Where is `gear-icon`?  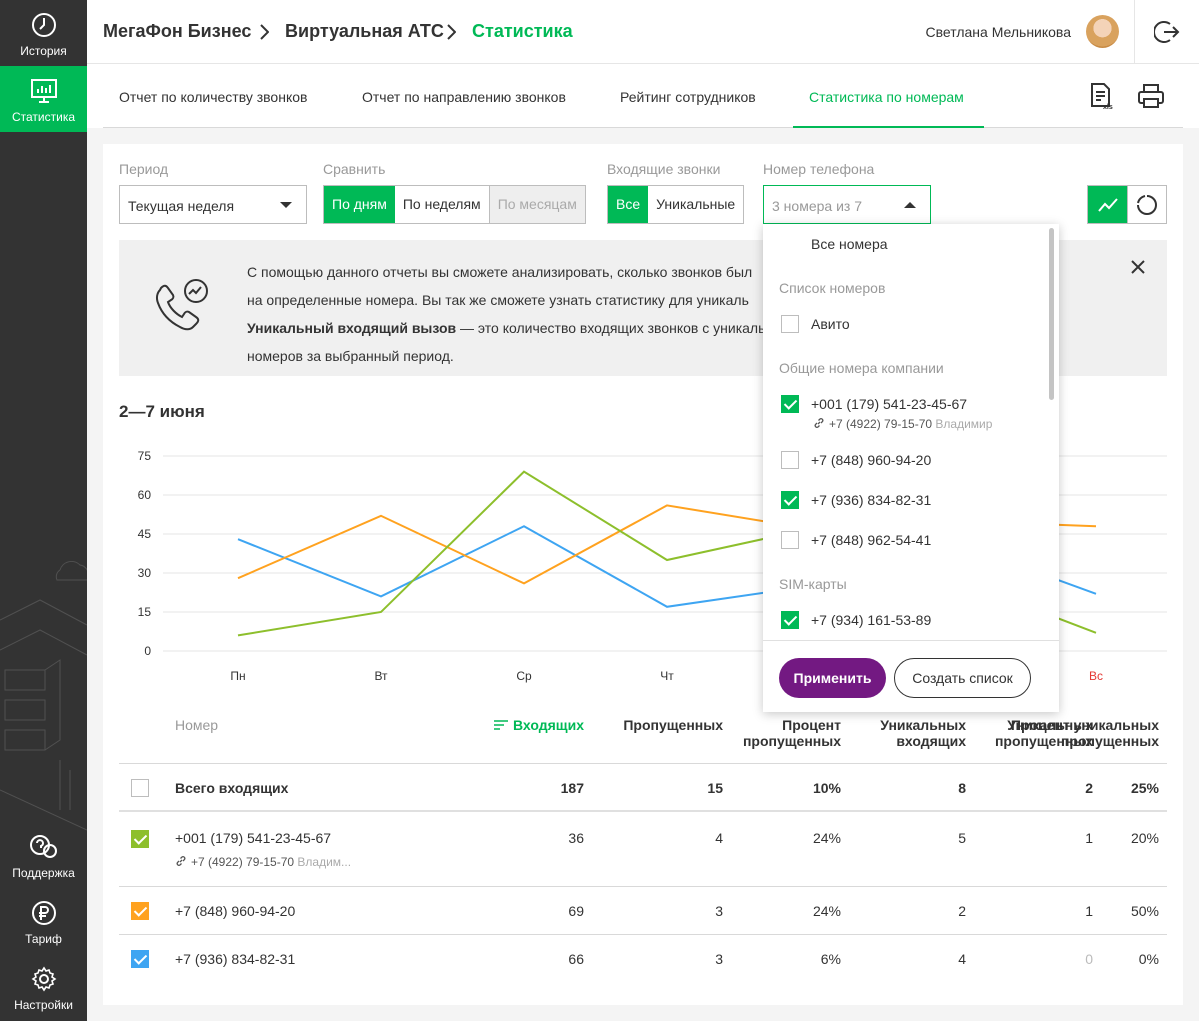
gear-icon is located at coordinates (43, 979).